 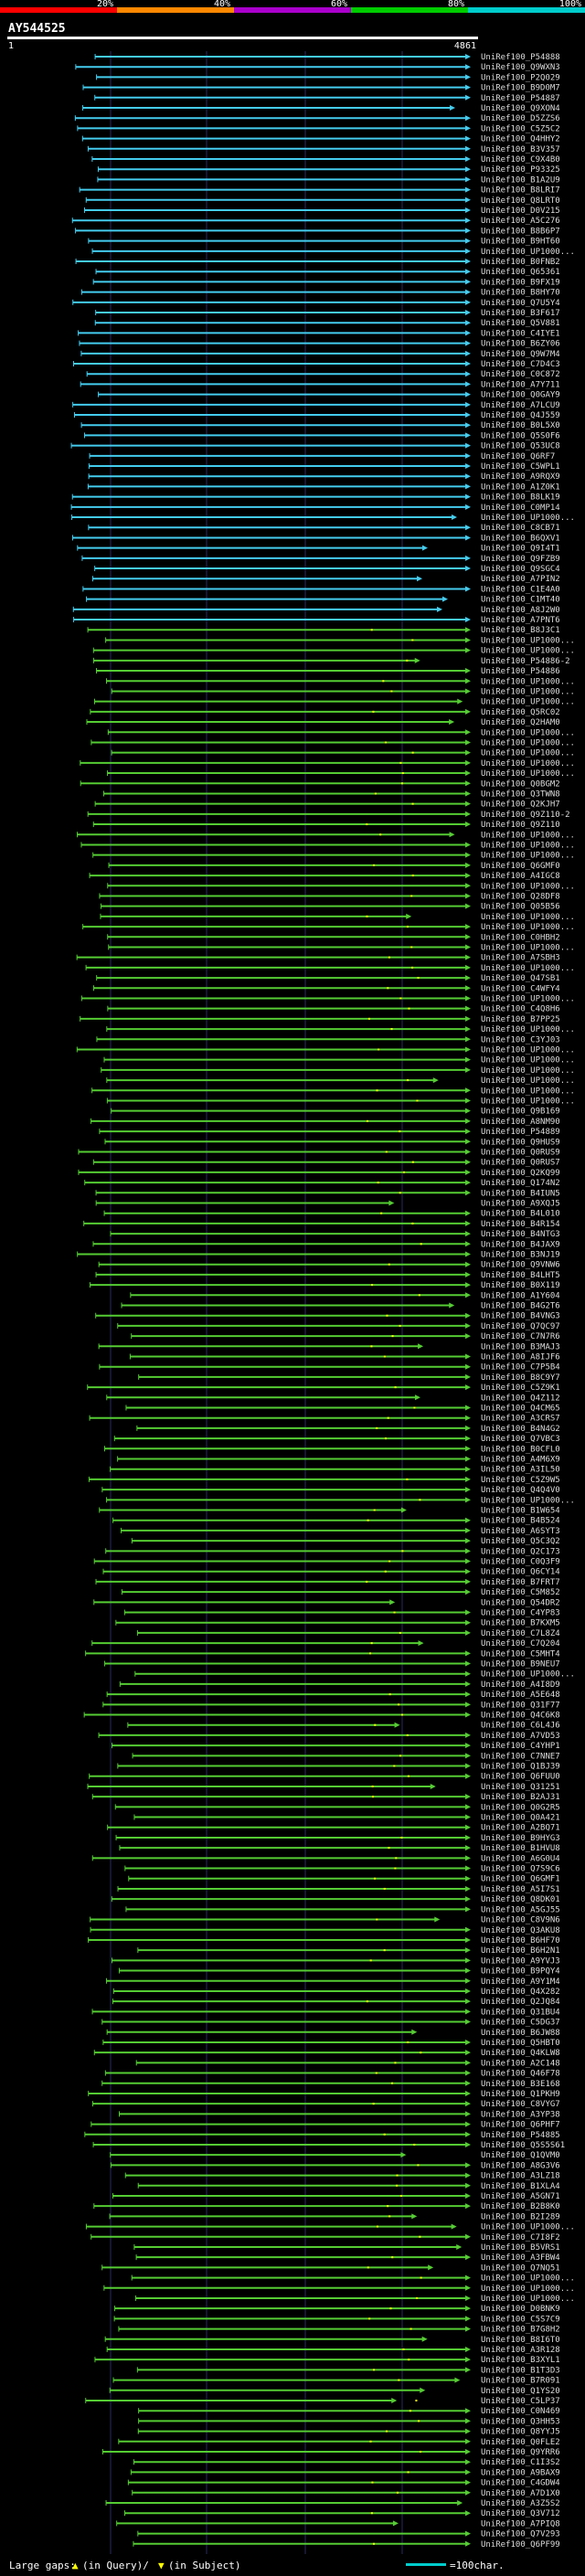 What do you see at coordinates (520, 2462) in the screenshot?
I see `hit-label: UniRef100_C1I3S2` at bounding box center [520, 2462].